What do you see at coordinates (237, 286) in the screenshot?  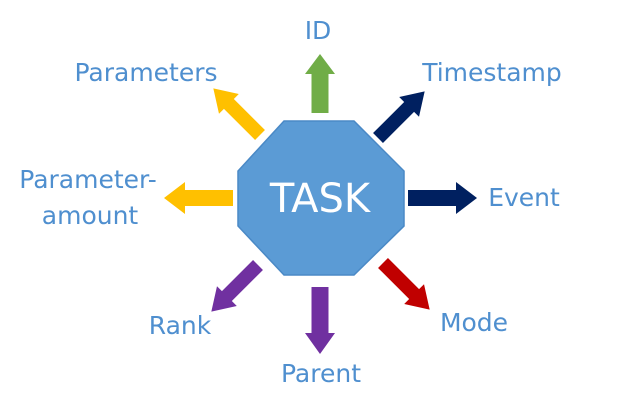 I see `arrow-down-left-icon` at bounding box center [237, 286].